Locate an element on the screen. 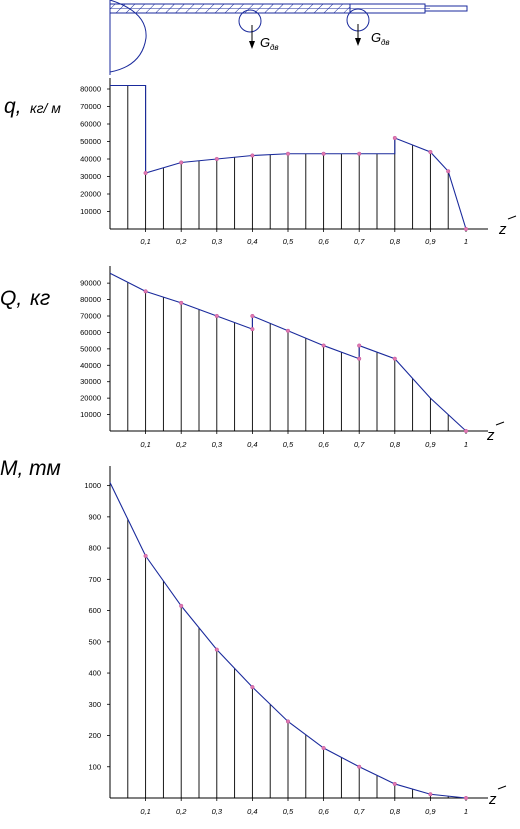  chart-Q-x-tick-label: 0,6 is located at coordinates (323, 444).